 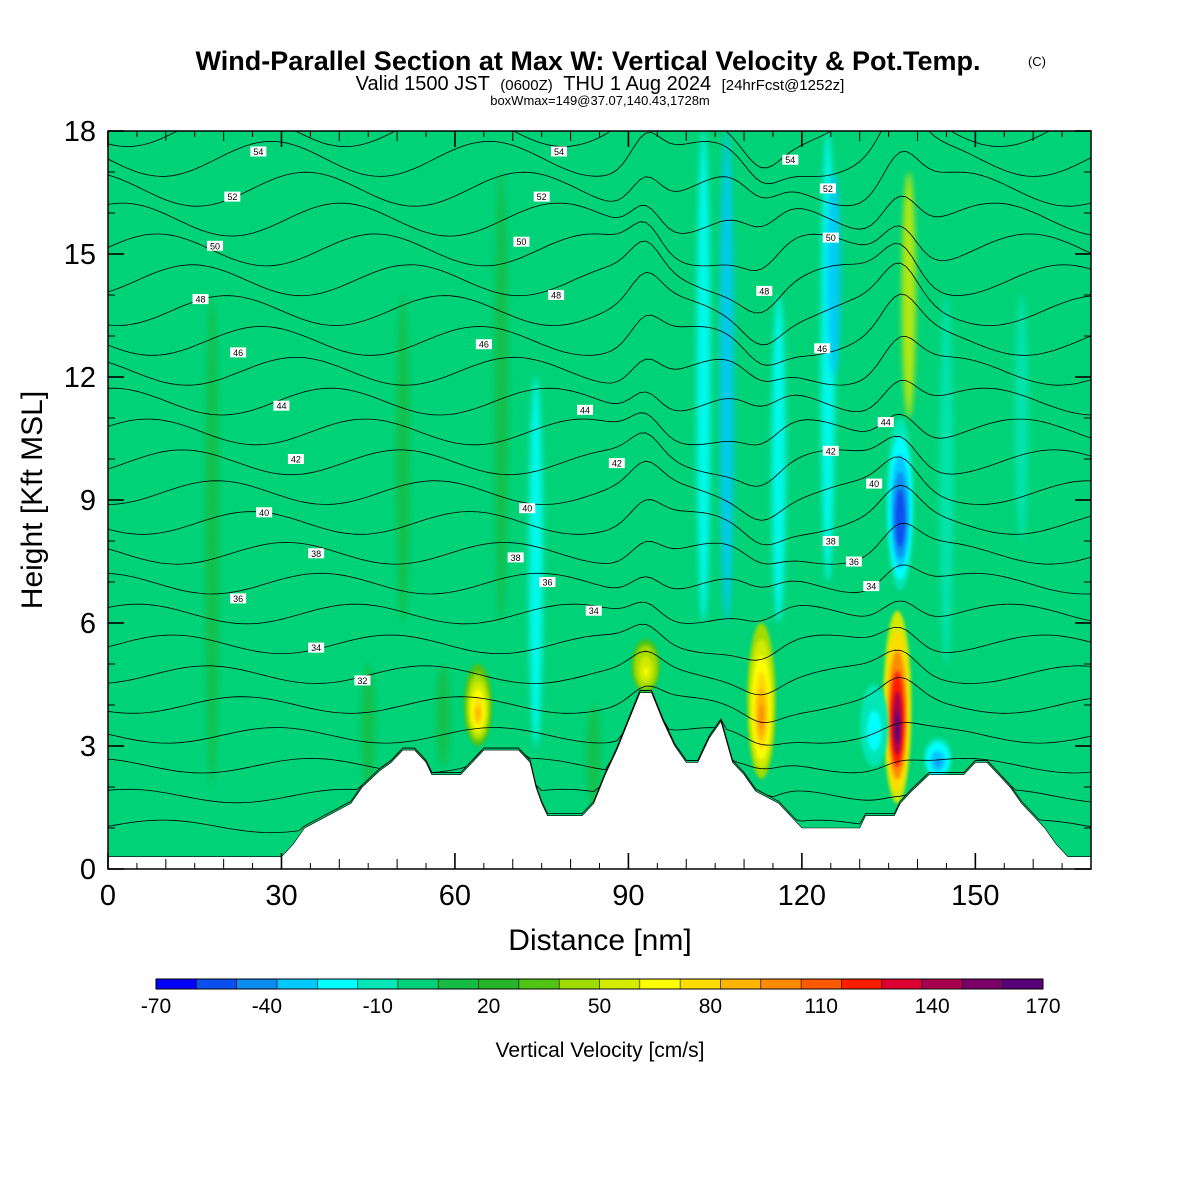 What do you see at coordinates (783, 85) in the screenshot?
I see `forecast-info: [24hrFcst@1252z]` at bounding box center [783, 85].